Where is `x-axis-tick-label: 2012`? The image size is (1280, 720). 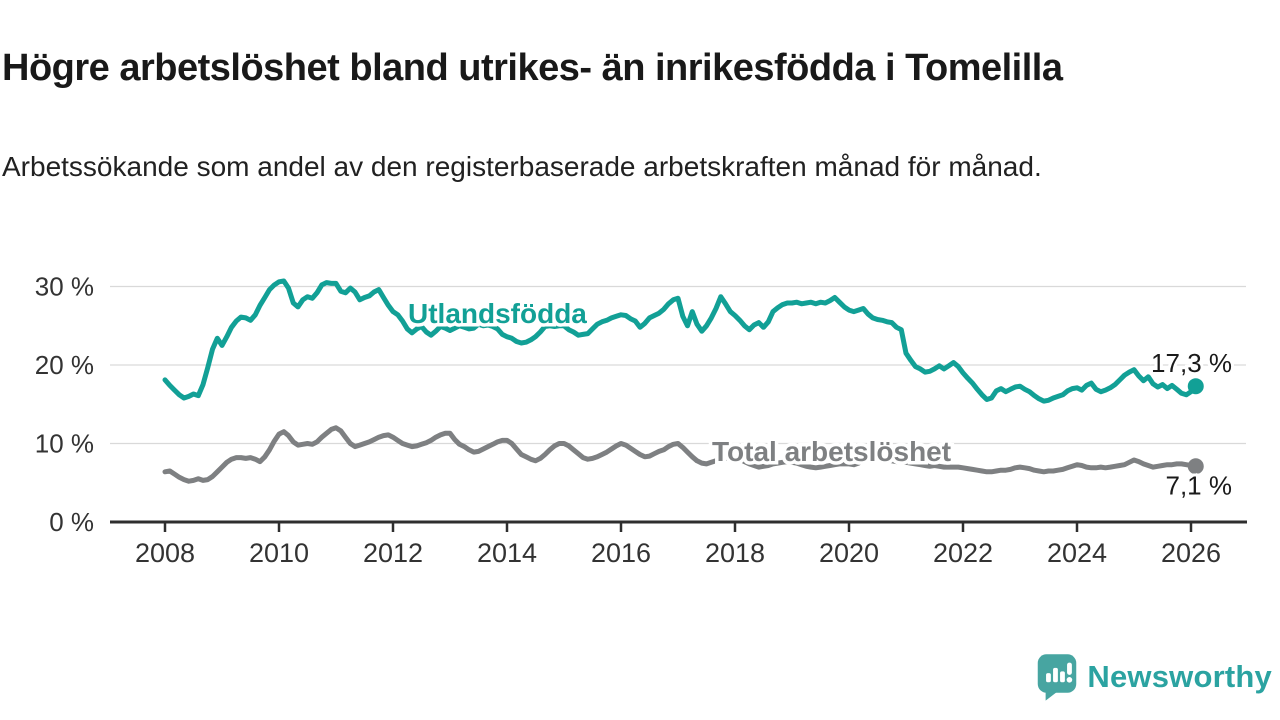 x-axis-tick-label: 2012 is located at coordinates (393, 553).